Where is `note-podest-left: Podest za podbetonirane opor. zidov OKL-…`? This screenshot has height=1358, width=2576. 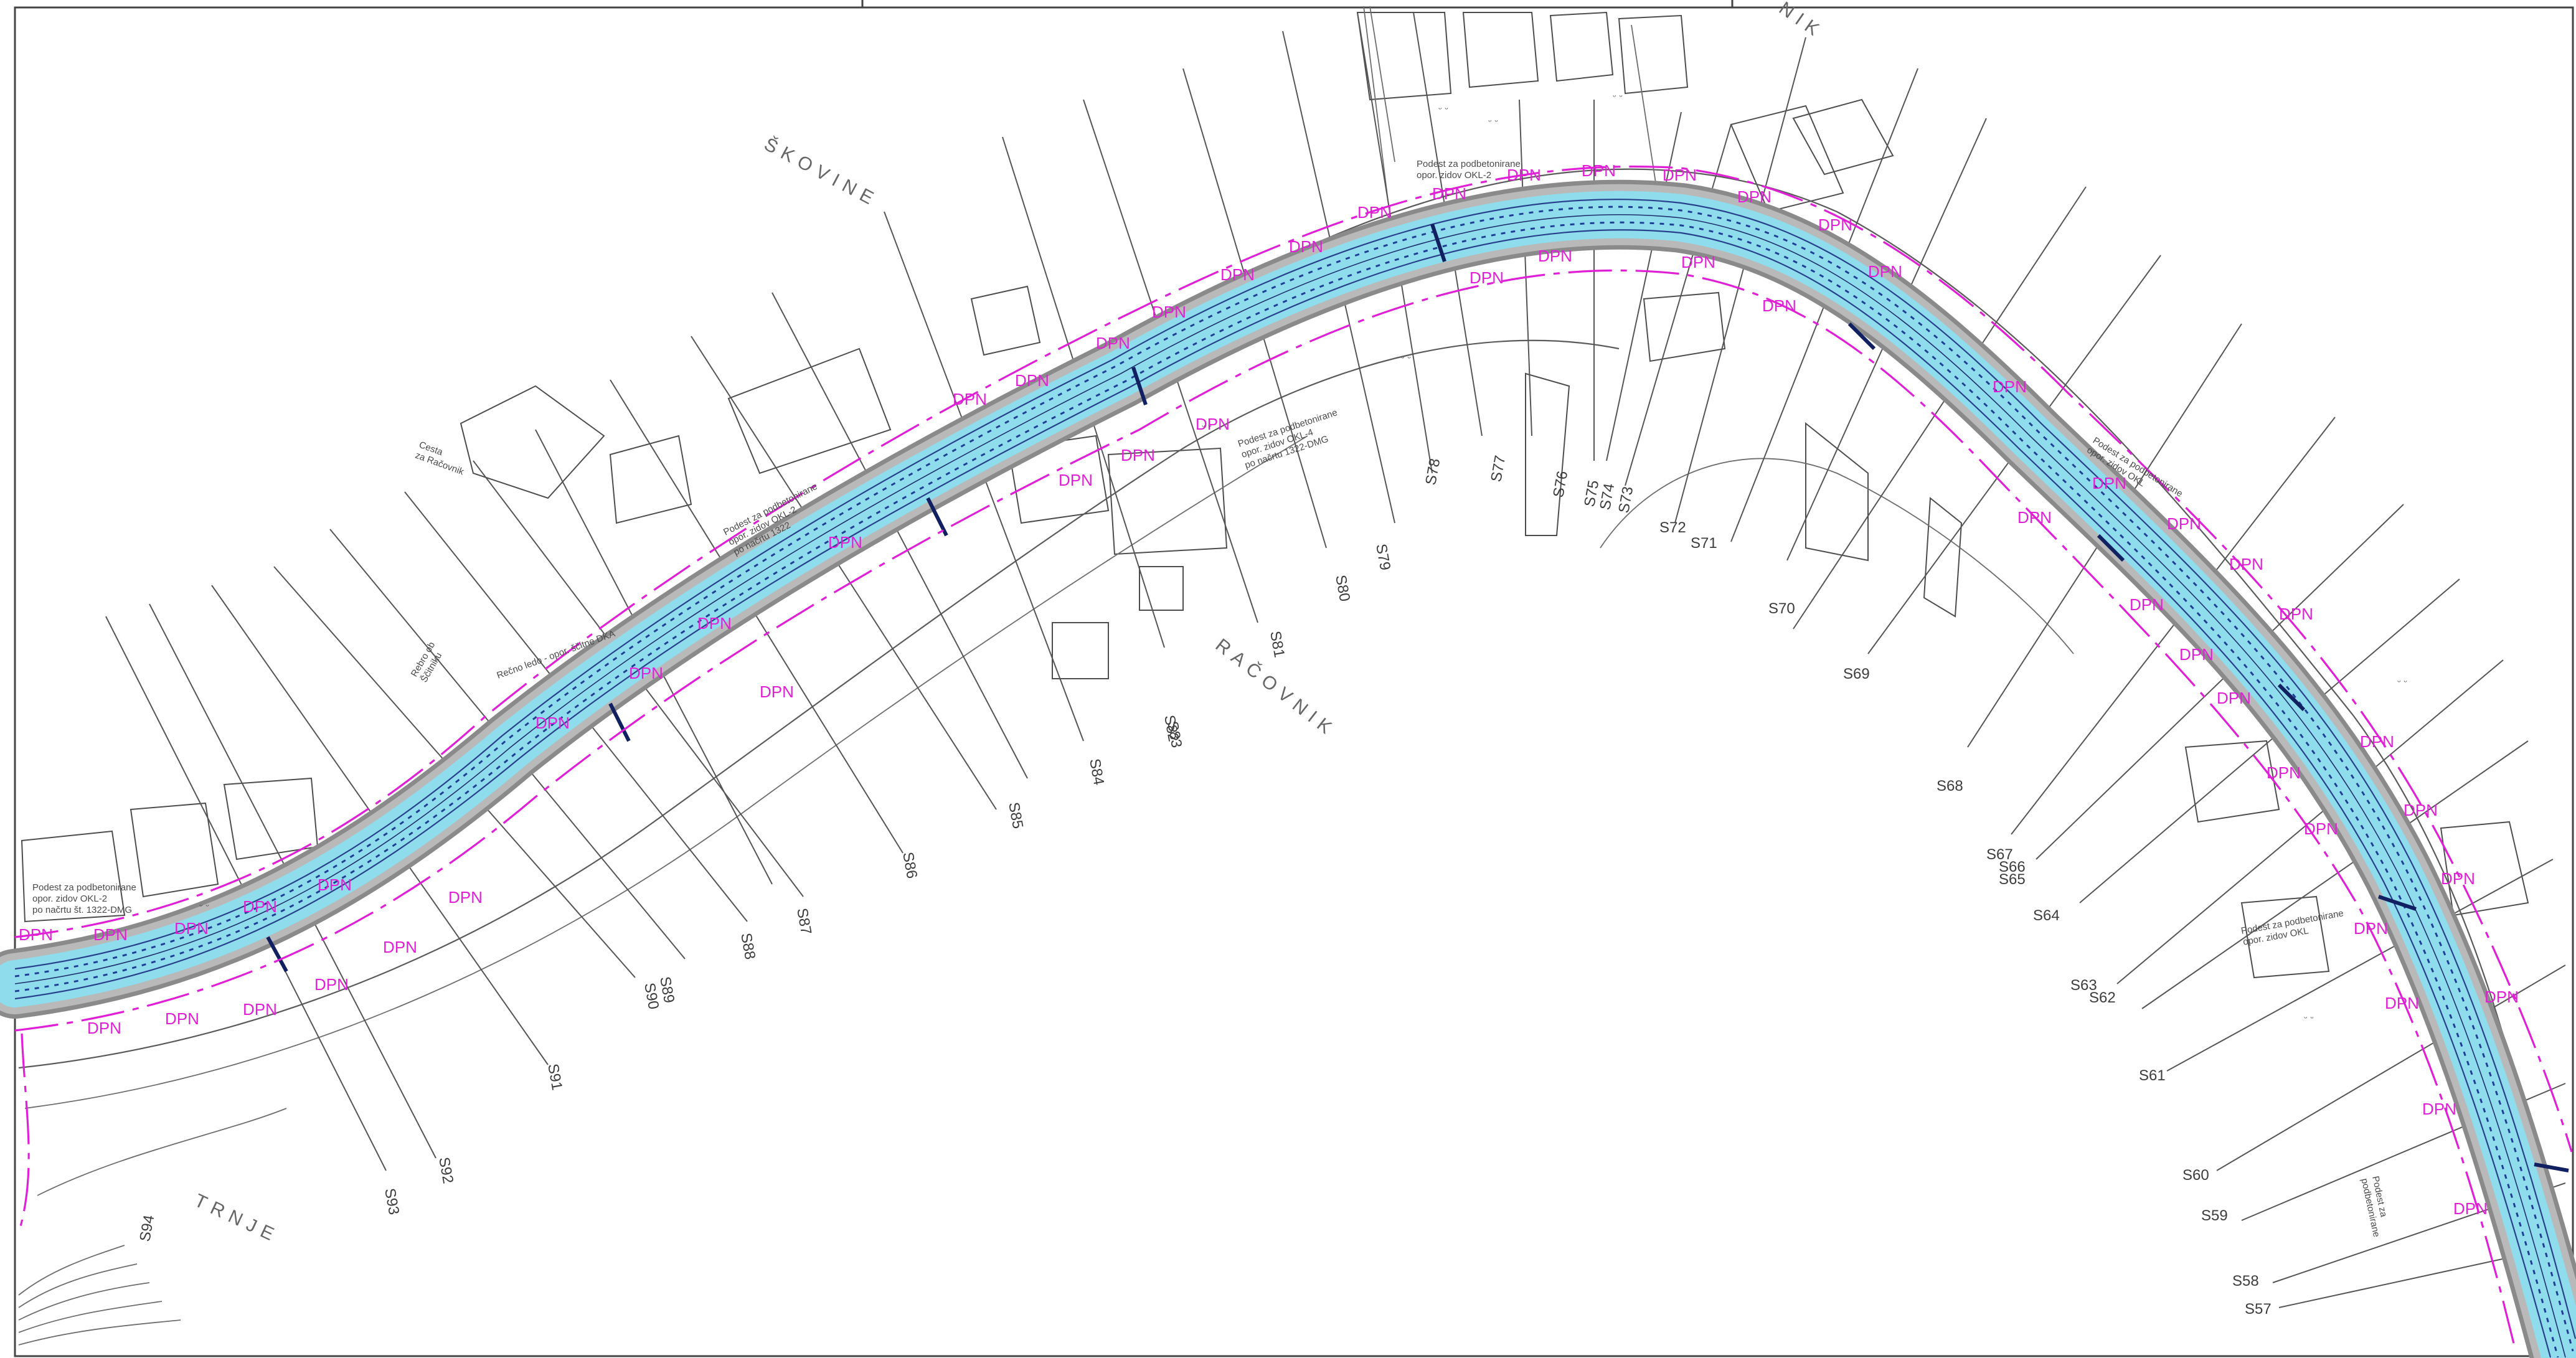 note-podest-left: Podest za podbetonirane opor. zidov OKL-… is located at coordinates (84, 899).